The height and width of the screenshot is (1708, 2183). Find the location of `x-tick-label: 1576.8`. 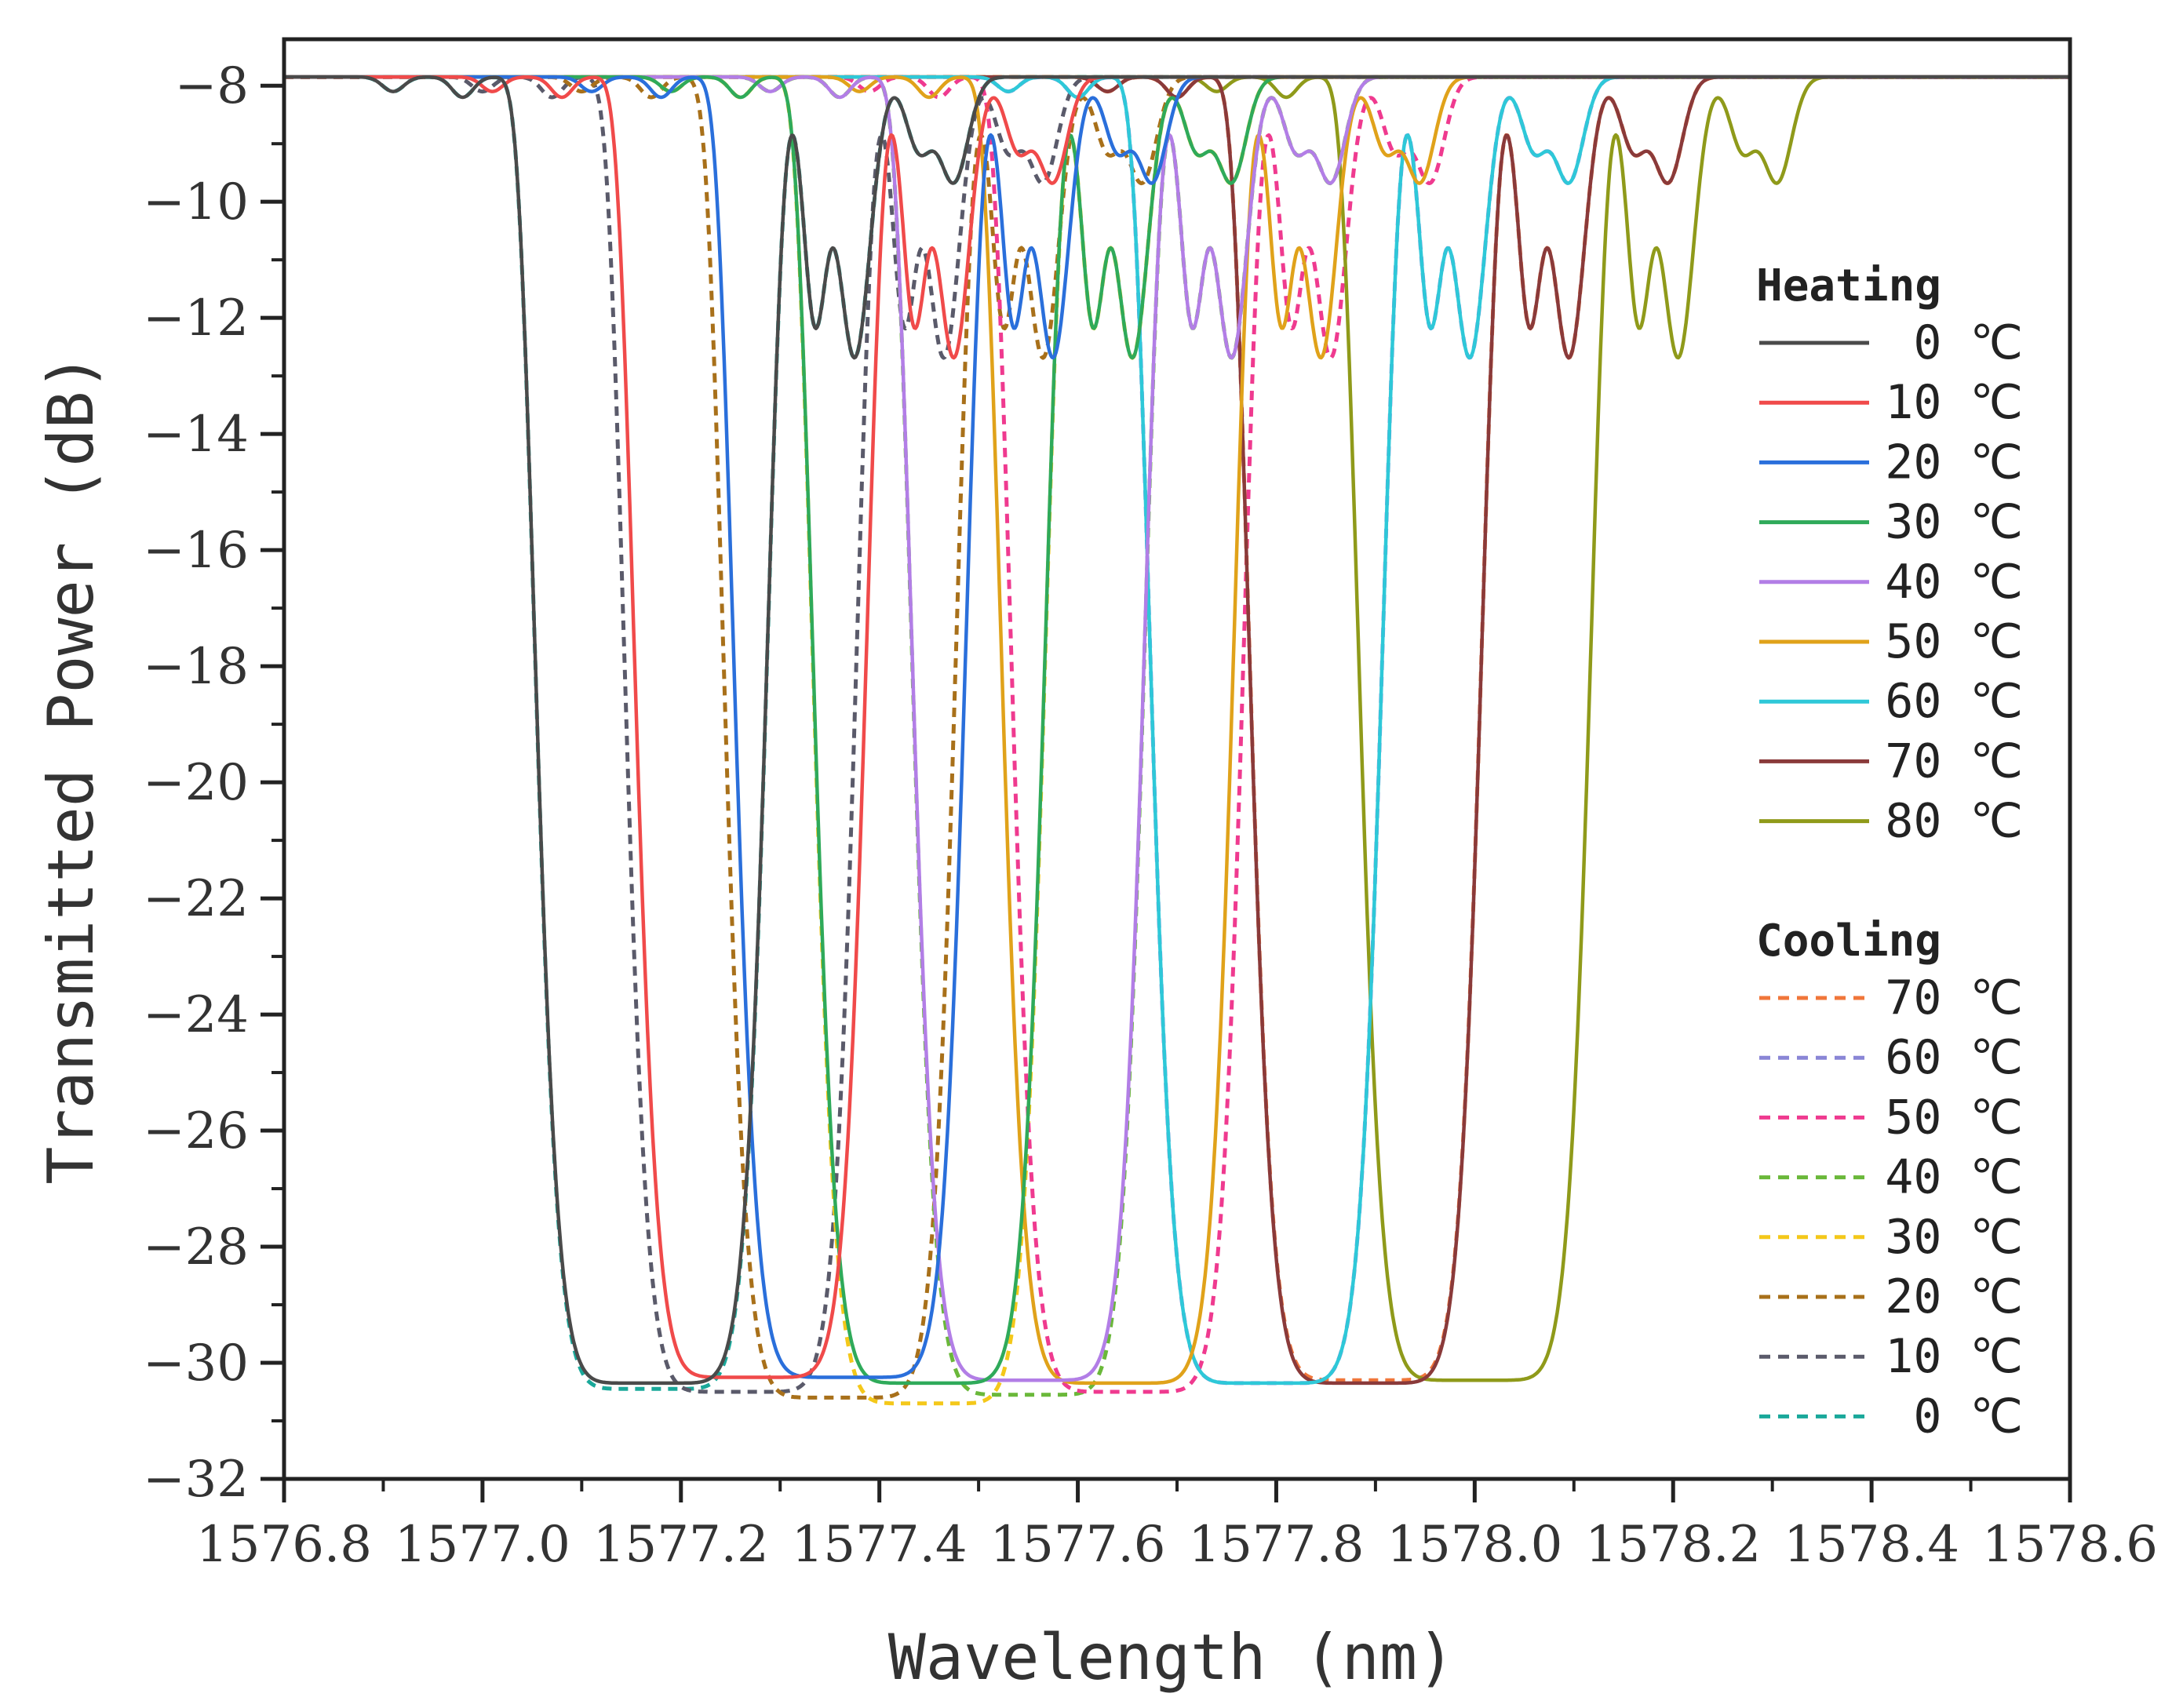

x-tick-label: 1576.8 is located at coordinates (284, 1545).